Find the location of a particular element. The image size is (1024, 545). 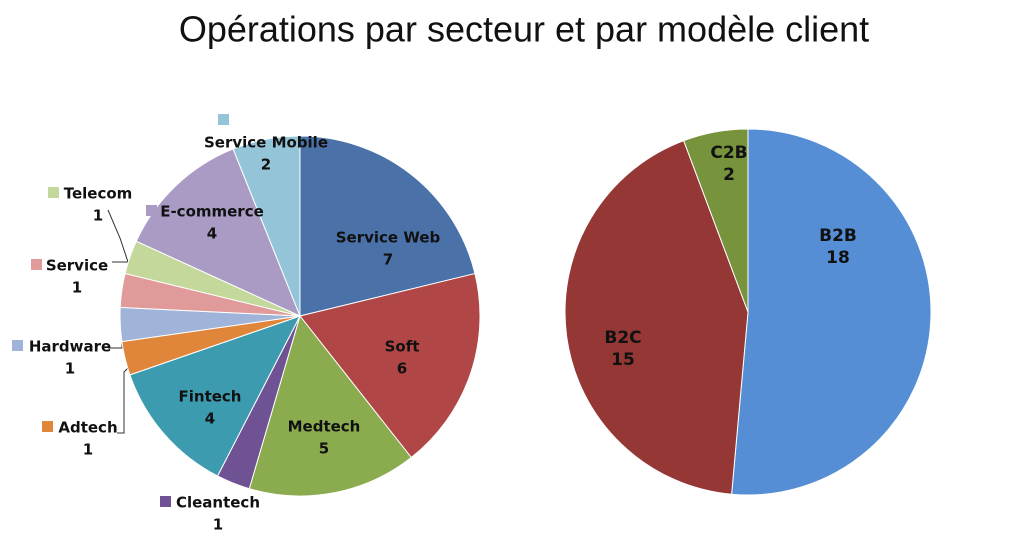

slice-label: Medtech is located at coordinates (324, 427).